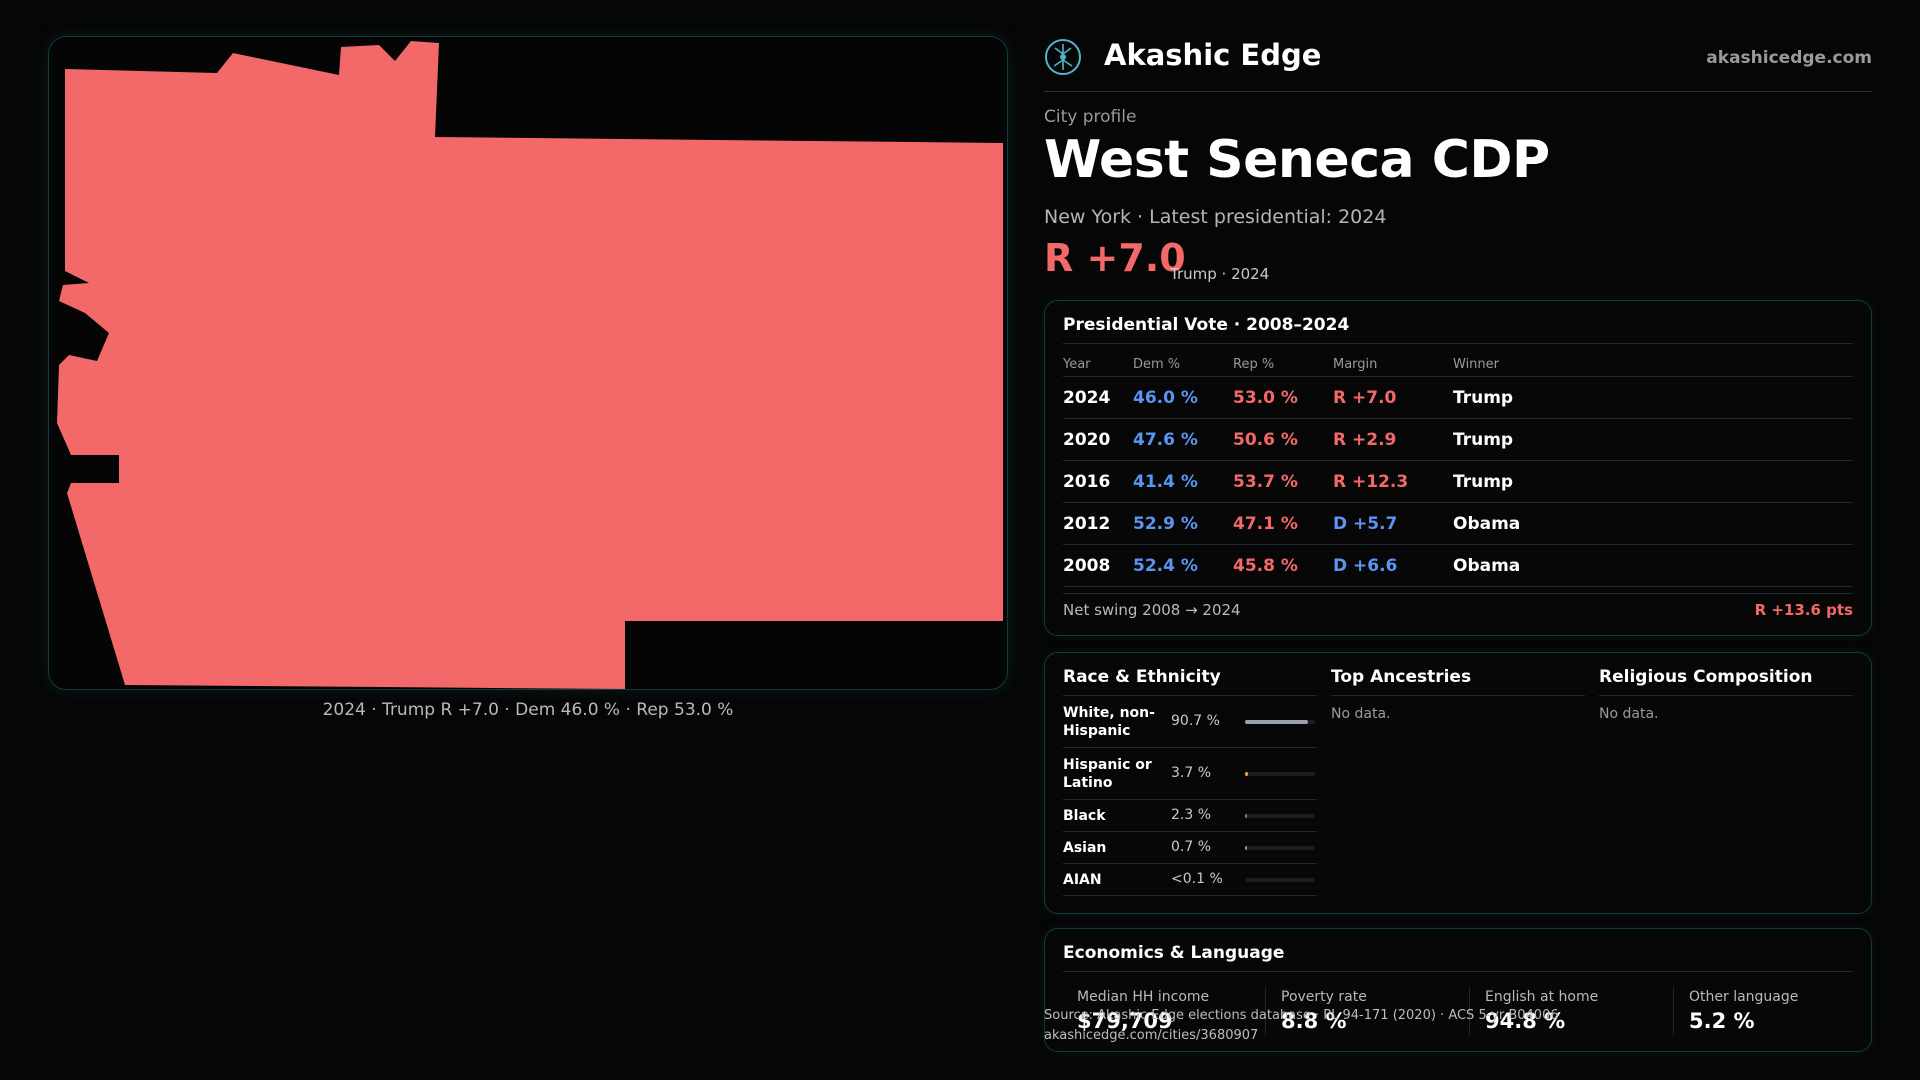 This screenshot has height=1080, width=1920. What do you see at coordinates (1215, 217) in the screenshot?
I see `page-subtitle: New York · Latest presidential: 2024` at bounding box center [1215, 217].